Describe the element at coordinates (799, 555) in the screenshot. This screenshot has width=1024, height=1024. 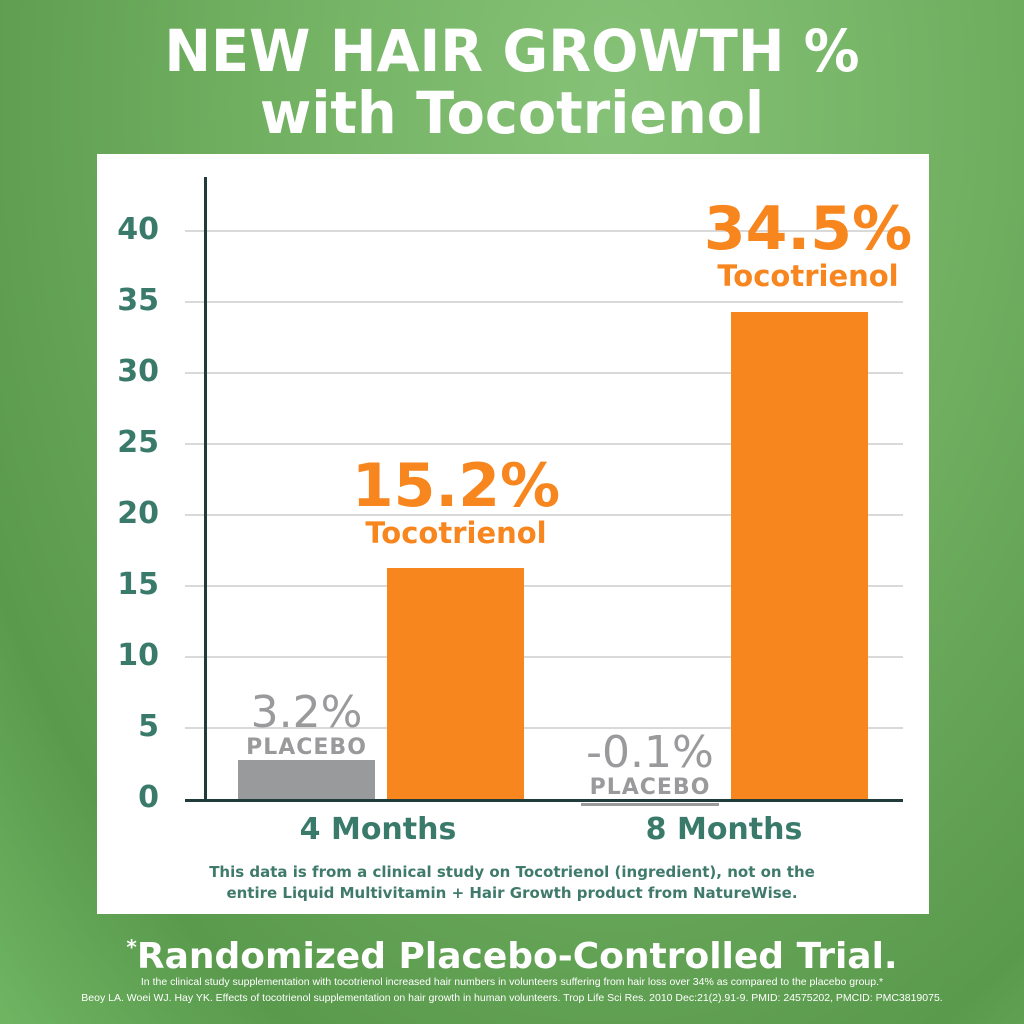
I see `bar-tocotrienol-8-months` at that location.